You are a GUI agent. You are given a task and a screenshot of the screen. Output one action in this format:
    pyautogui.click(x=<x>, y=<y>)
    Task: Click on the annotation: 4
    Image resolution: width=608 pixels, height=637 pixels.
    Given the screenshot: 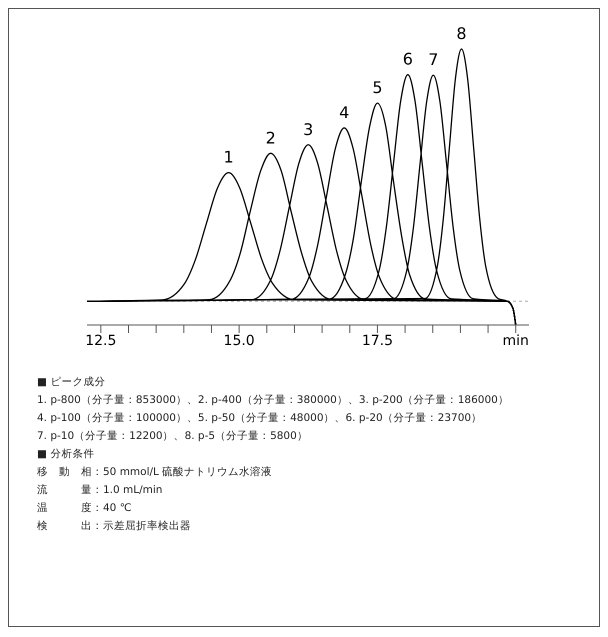 What is the action you would take?
    pyautogui.click(x=344, y=112)
    